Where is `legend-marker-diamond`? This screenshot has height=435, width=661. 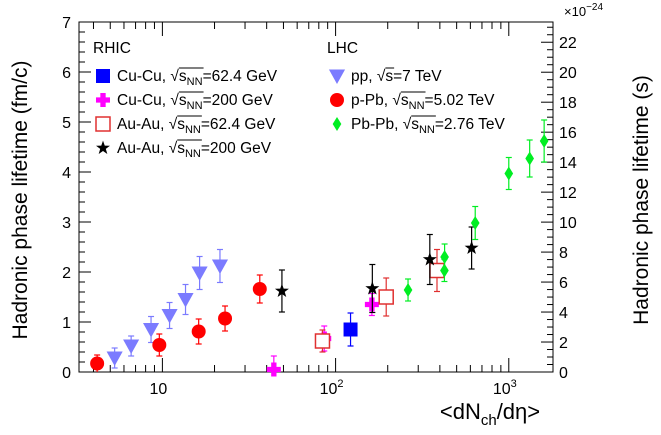 legend-marker-diamond is located at coordinates (337, 124).